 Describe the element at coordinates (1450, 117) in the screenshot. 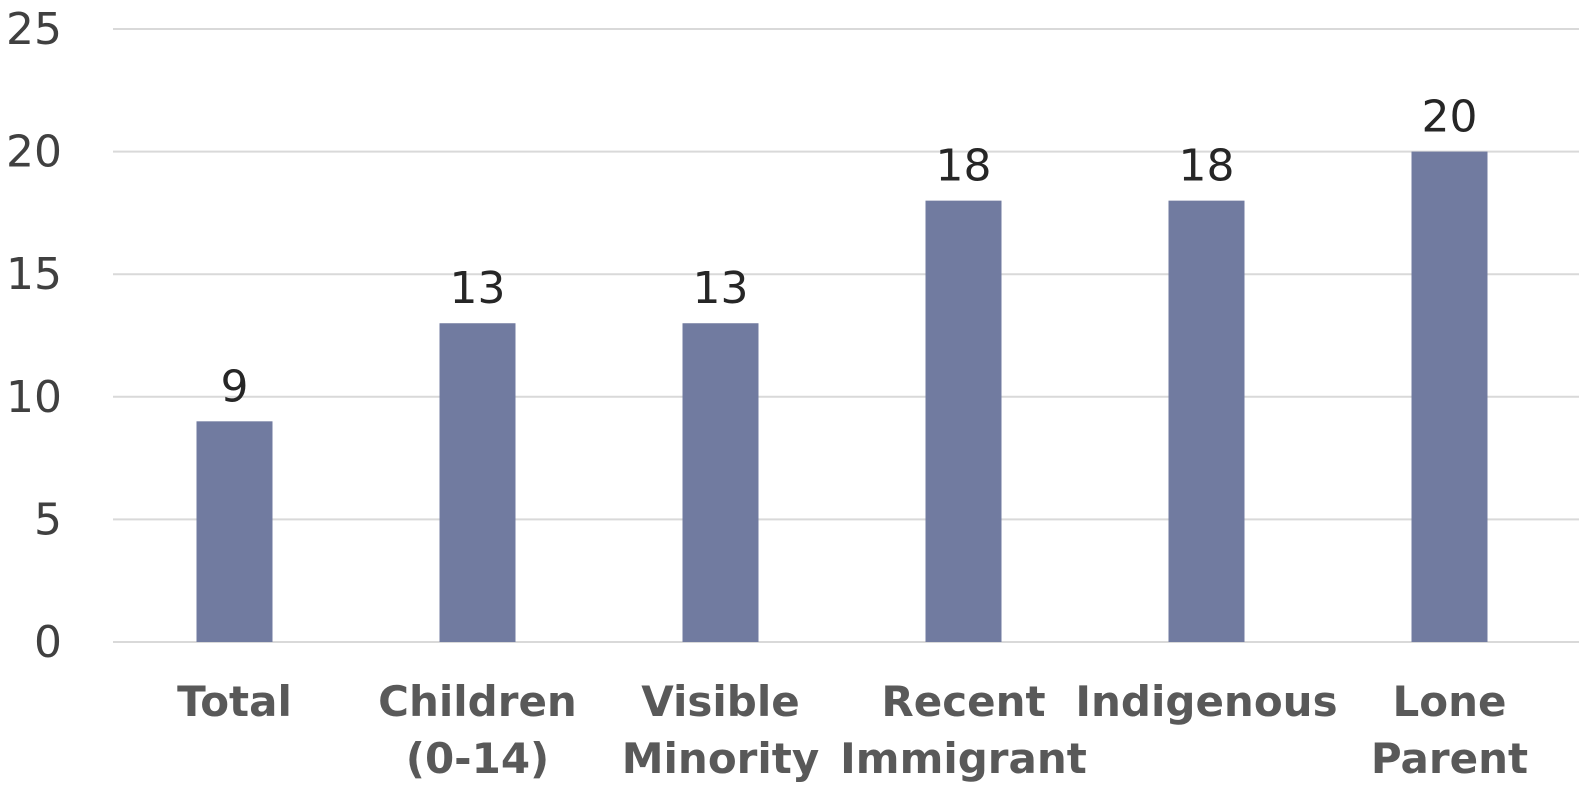

I see `data-label: 20` at that location.